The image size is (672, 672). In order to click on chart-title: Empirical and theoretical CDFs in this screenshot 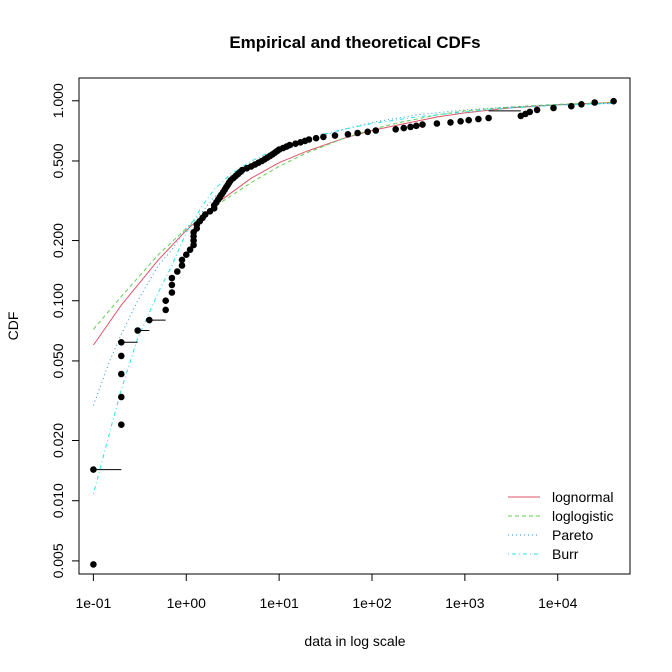, I will do `click(354, 42)`.